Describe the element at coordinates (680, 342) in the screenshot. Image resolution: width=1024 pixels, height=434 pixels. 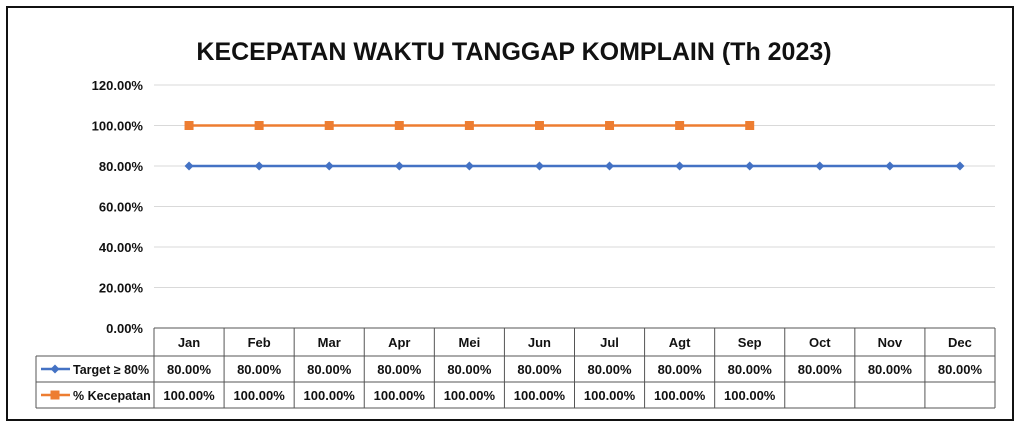
I see `x-category-label: Agt` at that location.